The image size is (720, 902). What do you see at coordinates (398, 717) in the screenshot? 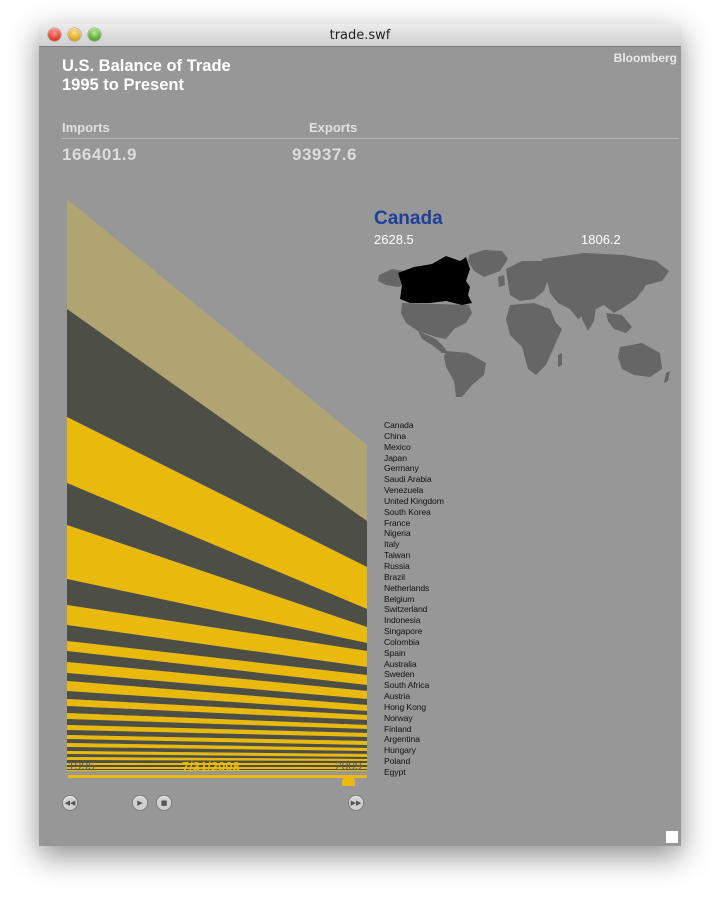
I see `country-list-item: Norway` at bounding box center [398, 717].